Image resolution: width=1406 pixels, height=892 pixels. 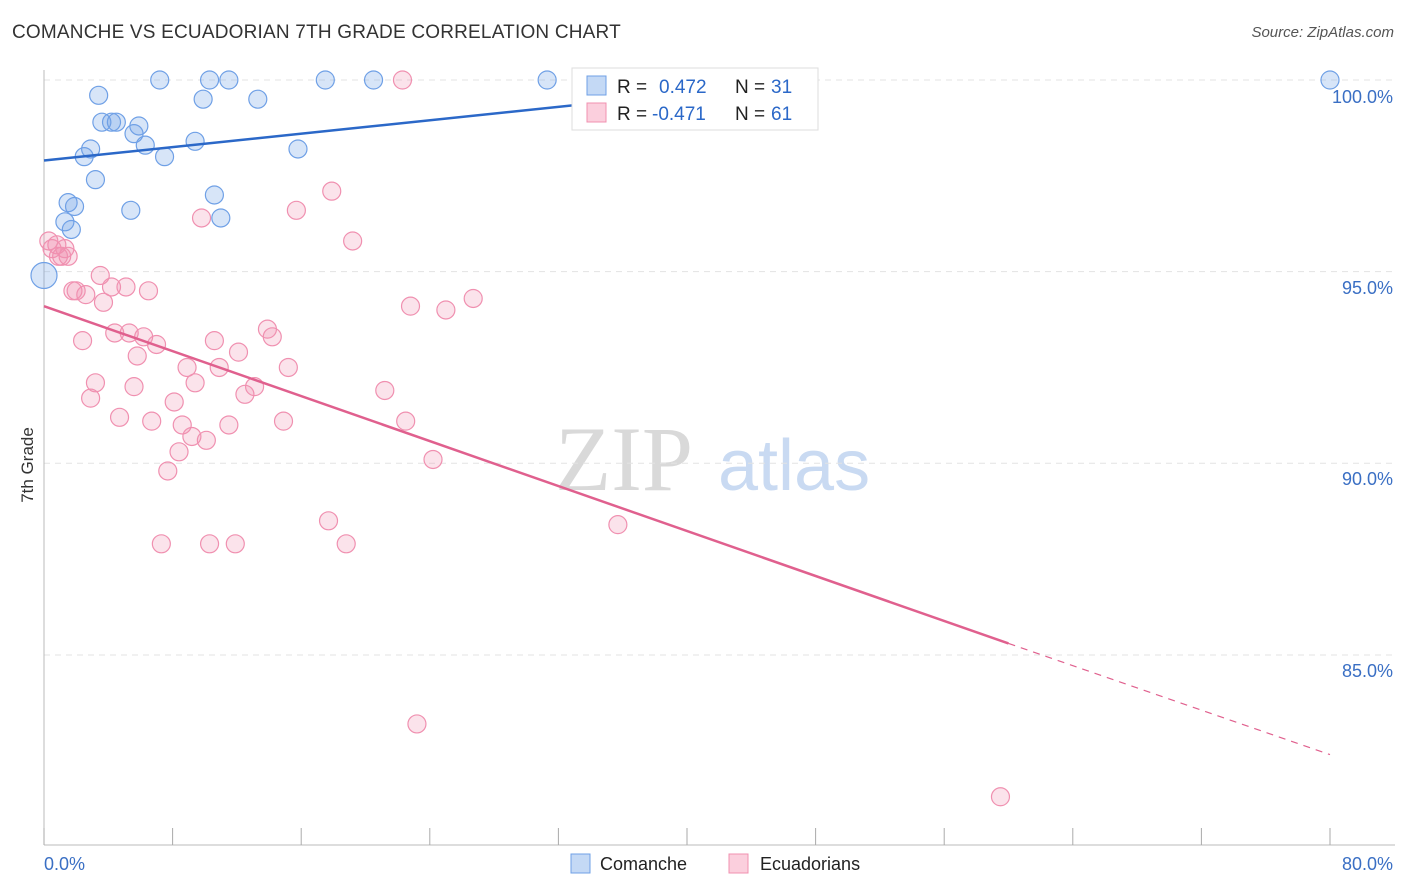 What do you see at coordinates (596, 85) in the screenshot?
I see `legend-swatch-comanche` at bounding box center [596, 85].